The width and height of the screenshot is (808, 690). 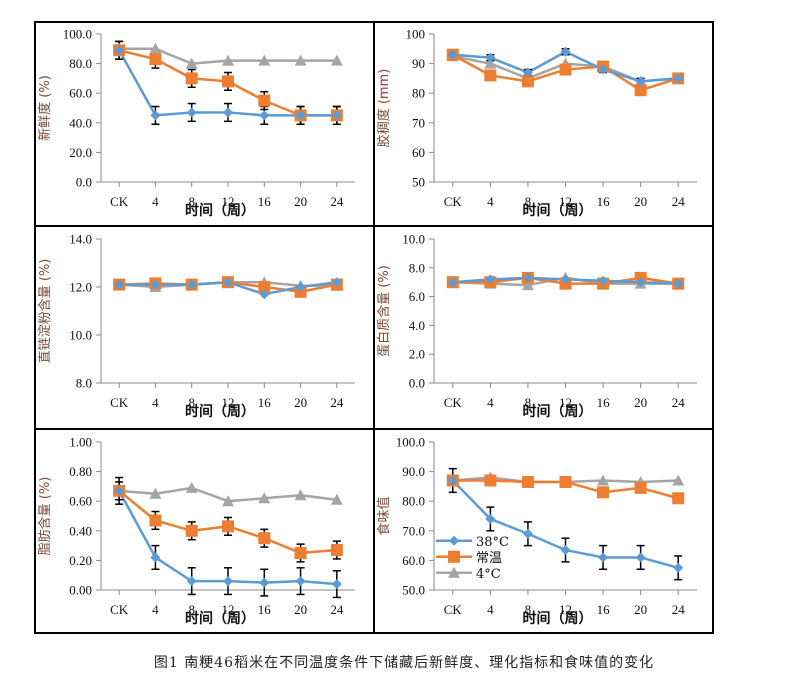 What do you see at coordinates (45, 516) in the screenshot?
I see `y-axis-label: 脂肪含量 (%)` at bounding box center [45, 516].